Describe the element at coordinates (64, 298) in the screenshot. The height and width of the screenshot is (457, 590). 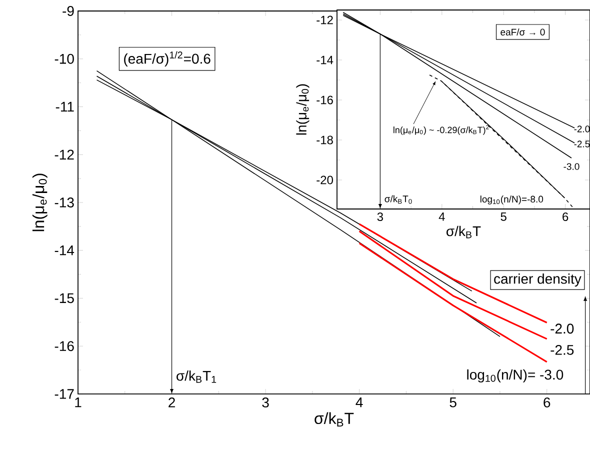
I see `y-tick-label: -15` at that location.